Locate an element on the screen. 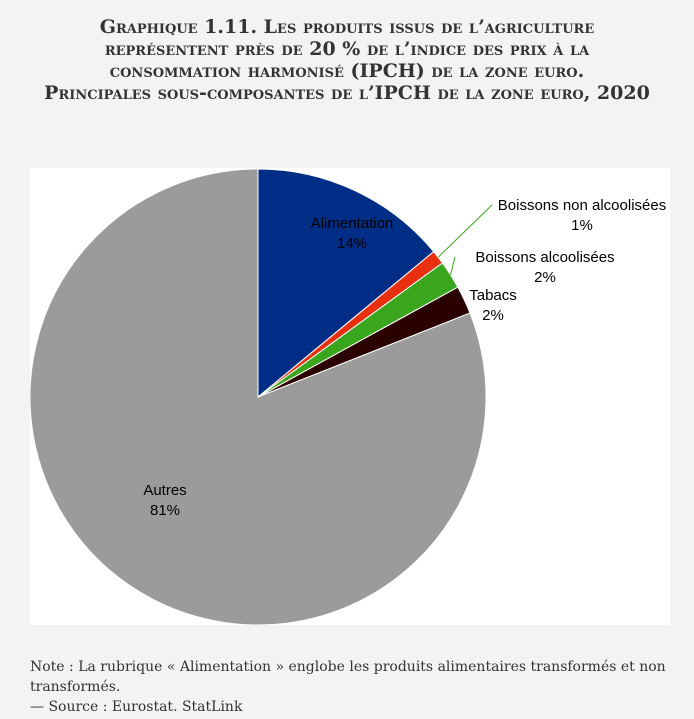  pie-slice is located at coordinates (346, 283).